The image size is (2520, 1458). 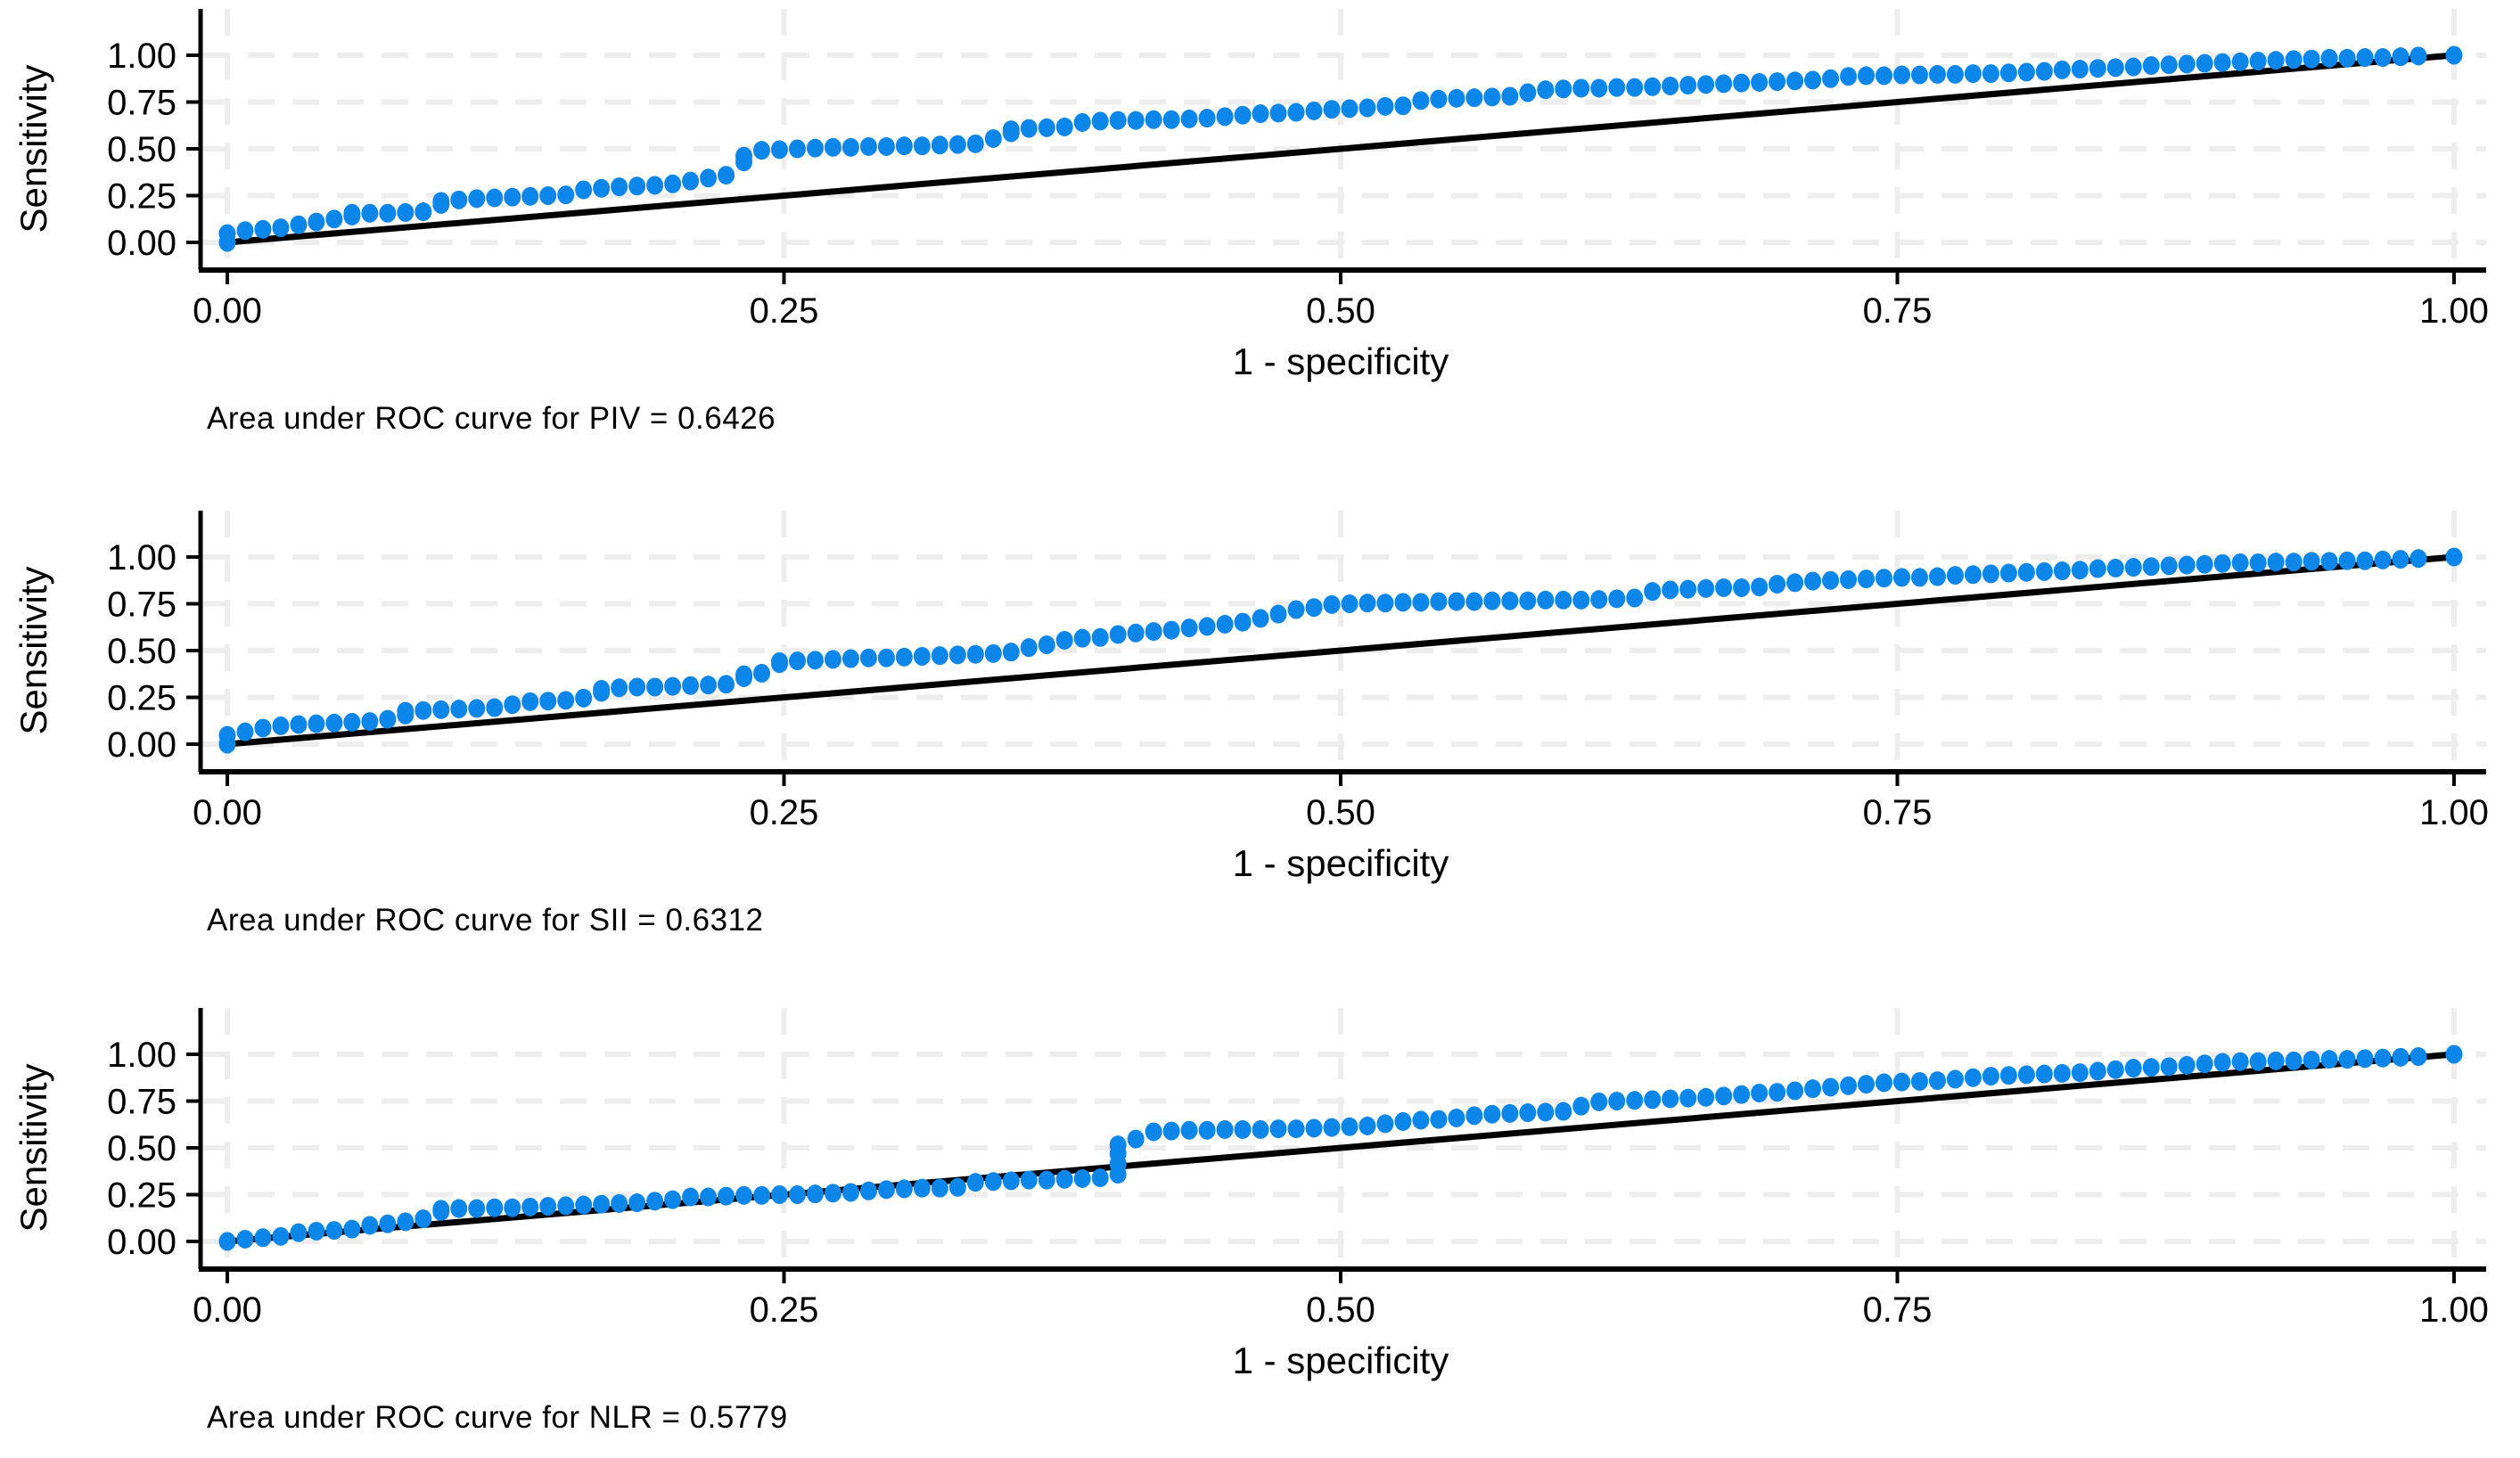 I want to click on auc-note-piv: Area under ROC curve for PIV = 0.6426, so click(x=491, y=418).